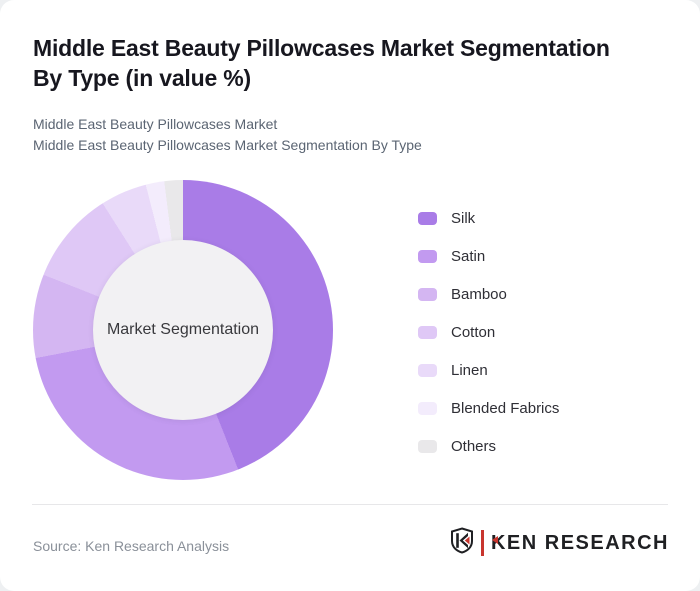  What do you see at coordinates (350, 504) in the screenshot?
I see `footer-divider` at bounding box center [350, 504].